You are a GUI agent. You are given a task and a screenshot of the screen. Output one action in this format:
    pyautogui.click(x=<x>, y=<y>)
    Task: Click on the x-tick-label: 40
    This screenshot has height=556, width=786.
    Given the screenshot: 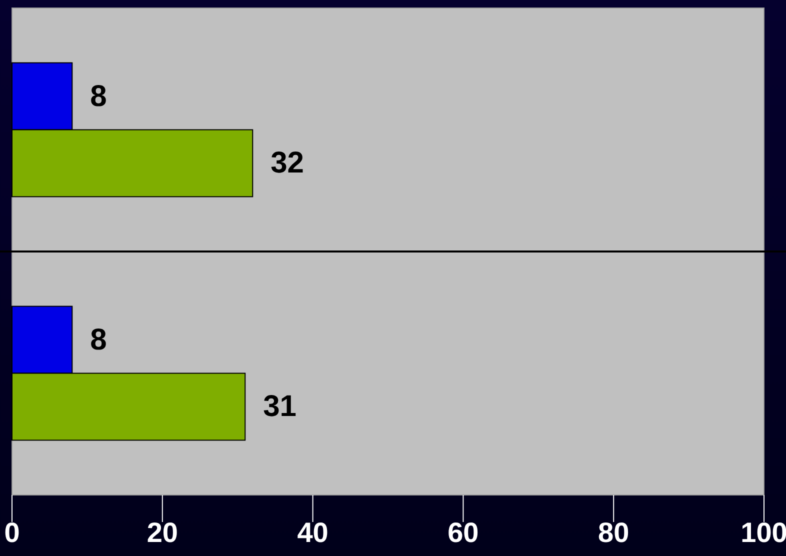 What is the action you would take?
    pyautogui.click(x=312, y=532)
    